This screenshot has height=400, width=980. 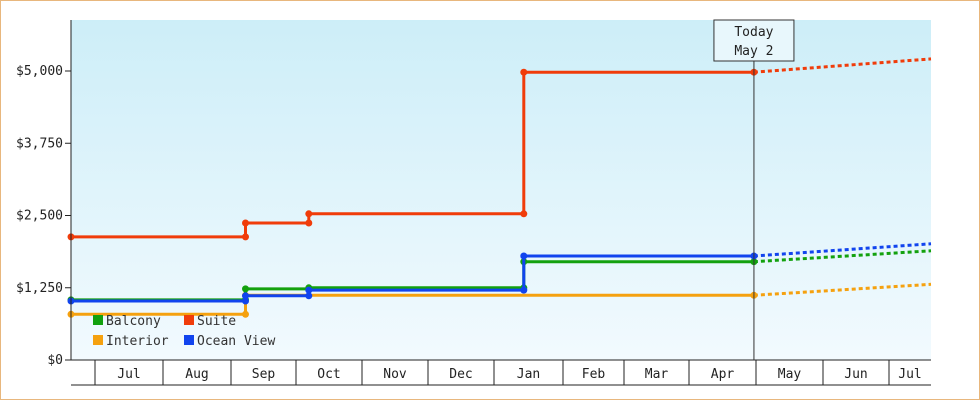 What do you see at coordinates (753, 32) in the screenshot?
I see `today-label: Today` at bounding box center [753, 32].